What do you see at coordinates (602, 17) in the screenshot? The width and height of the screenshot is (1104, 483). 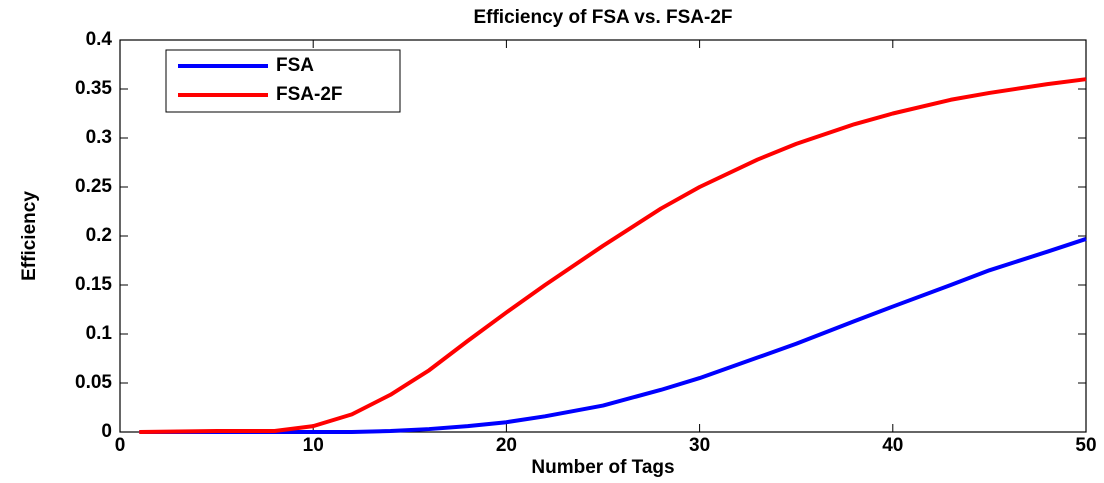 I see `chart-title: Efficiency of FSA vs. FSA-2F` at bounding box center [602, 17].